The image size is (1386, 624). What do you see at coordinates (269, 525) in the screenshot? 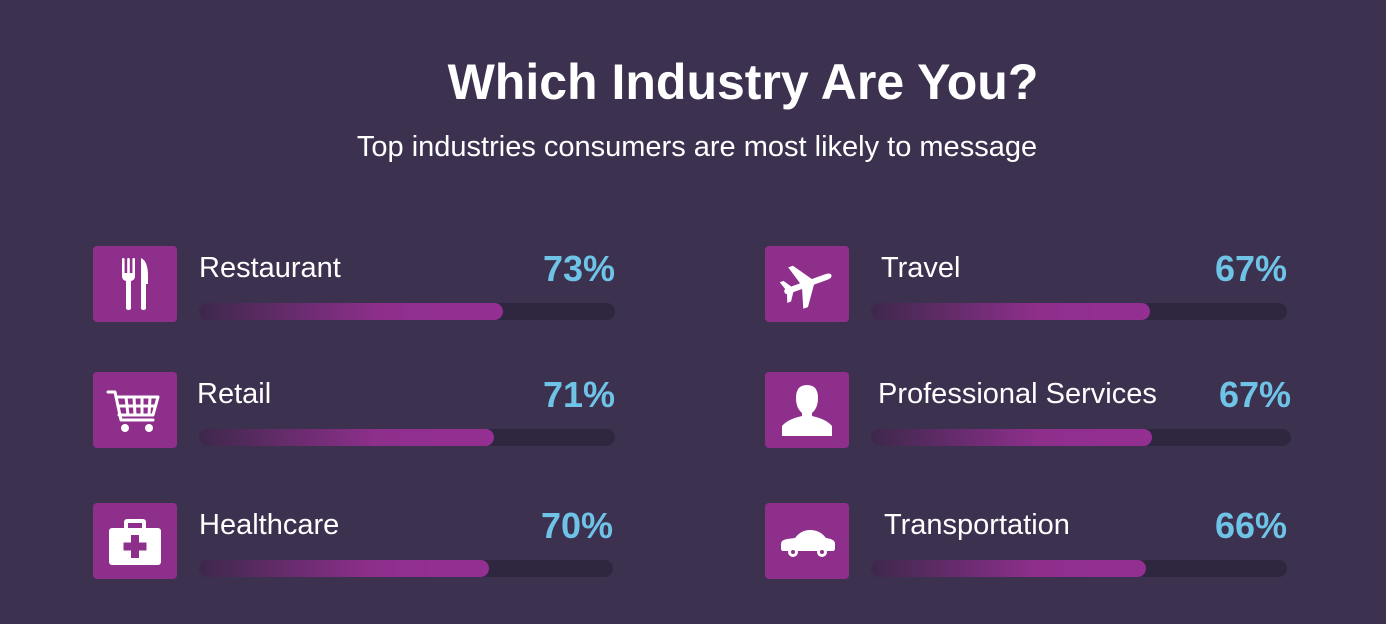
I see `category-label: Healthcare` at bounding box center [269, 525].